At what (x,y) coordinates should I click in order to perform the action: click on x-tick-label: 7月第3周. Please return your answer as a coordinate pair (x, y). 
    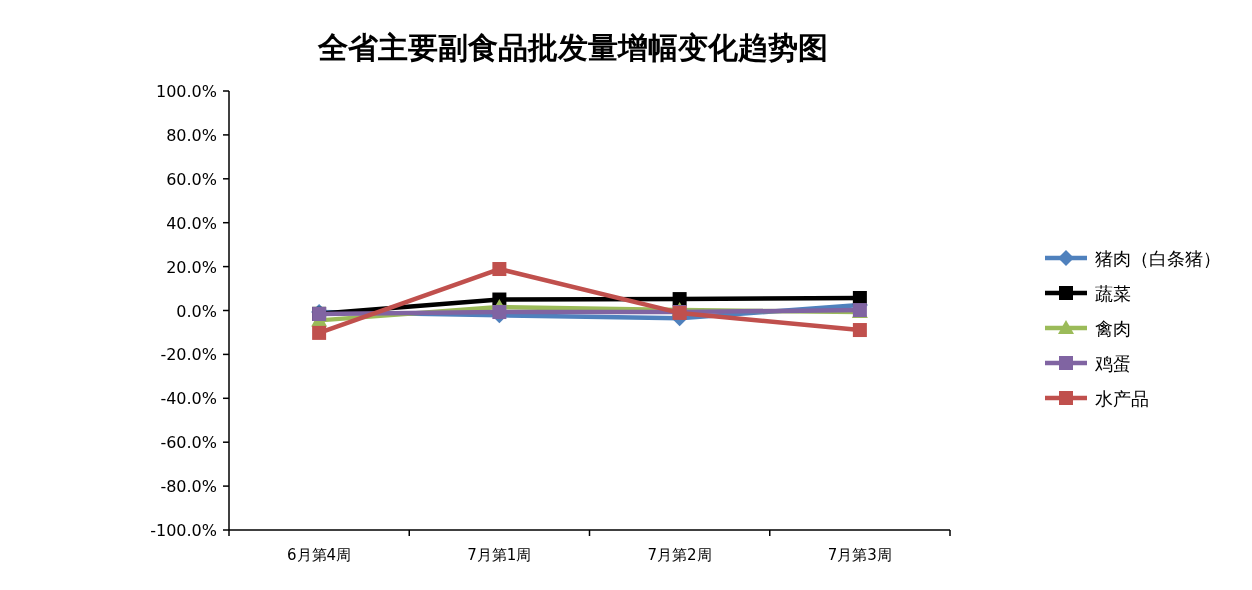
    Looking at the image, I should click on (859, 555).